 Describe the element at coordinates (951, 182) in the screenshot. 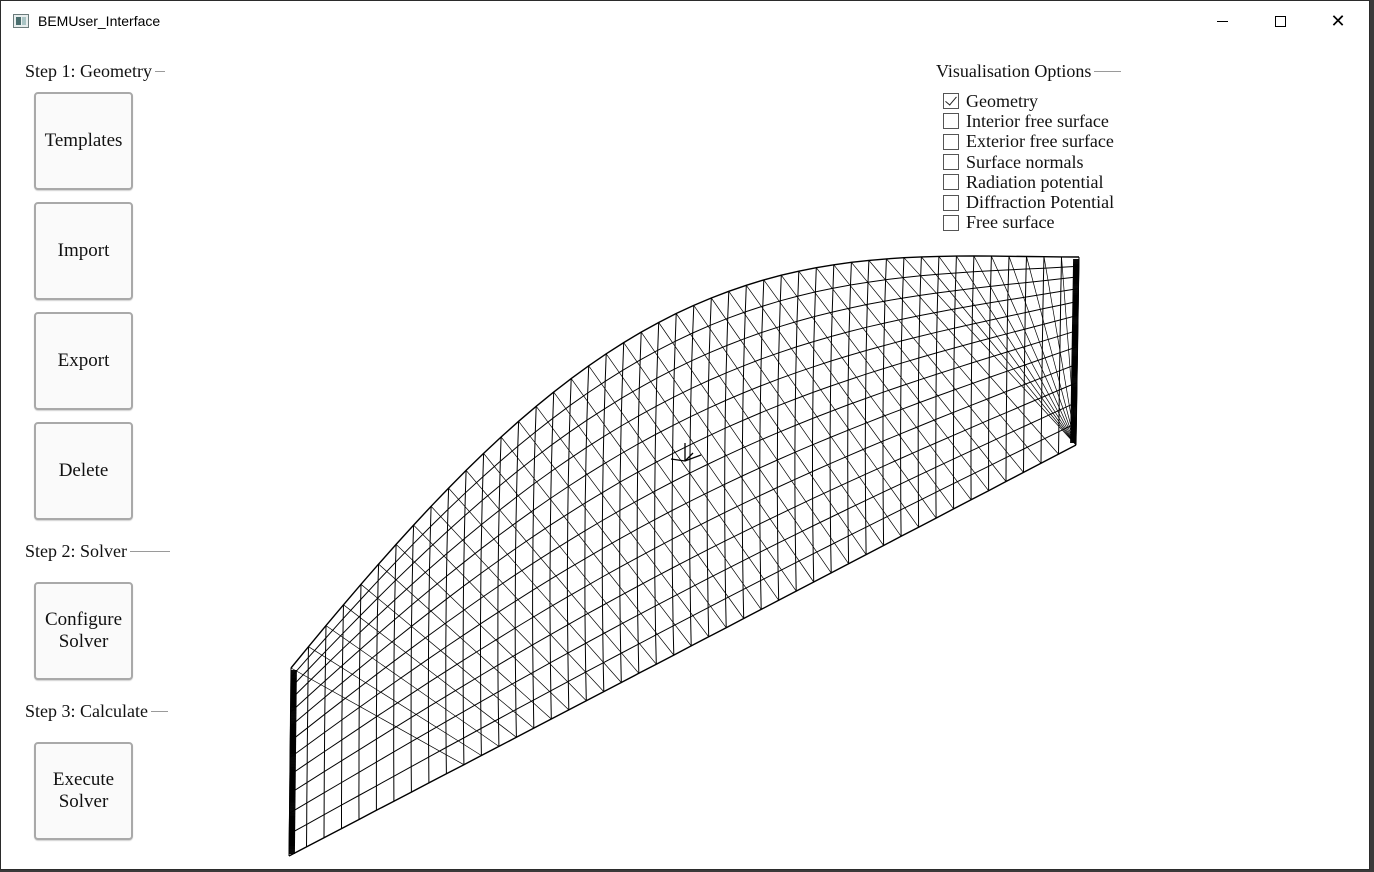

I see `radiation-potential-checkbox` at that location.